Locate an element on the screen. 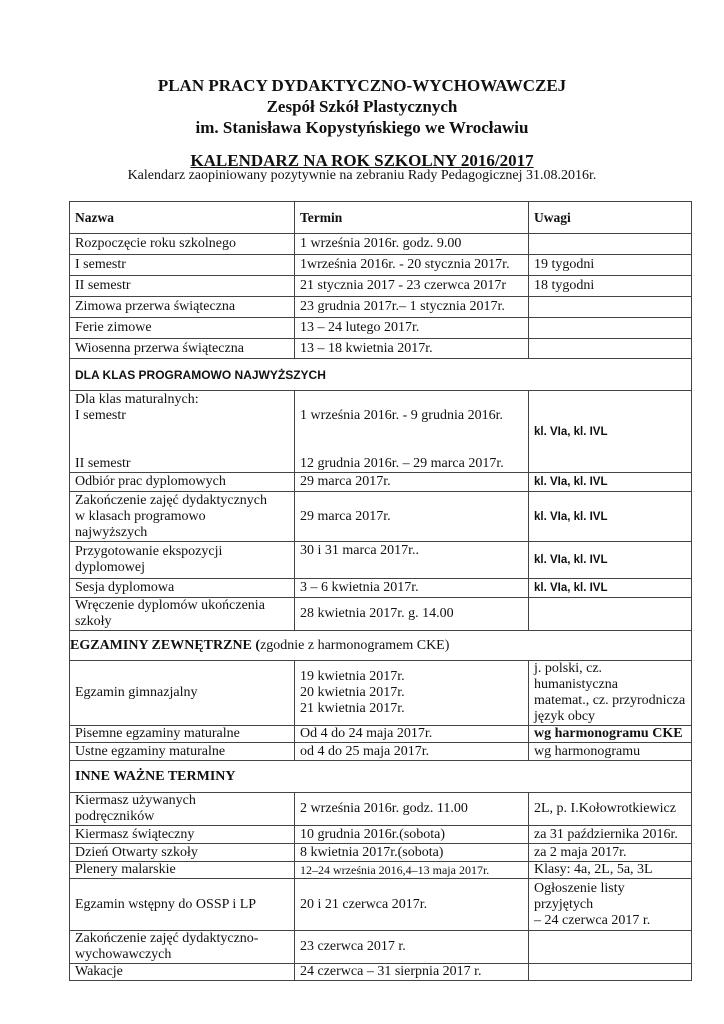 The height and width of the screenshot is (1024, 724). table-row: Wakacje 24 czerwca – 31 sierpnia 2017 r. is located at coordinates (380, 972).